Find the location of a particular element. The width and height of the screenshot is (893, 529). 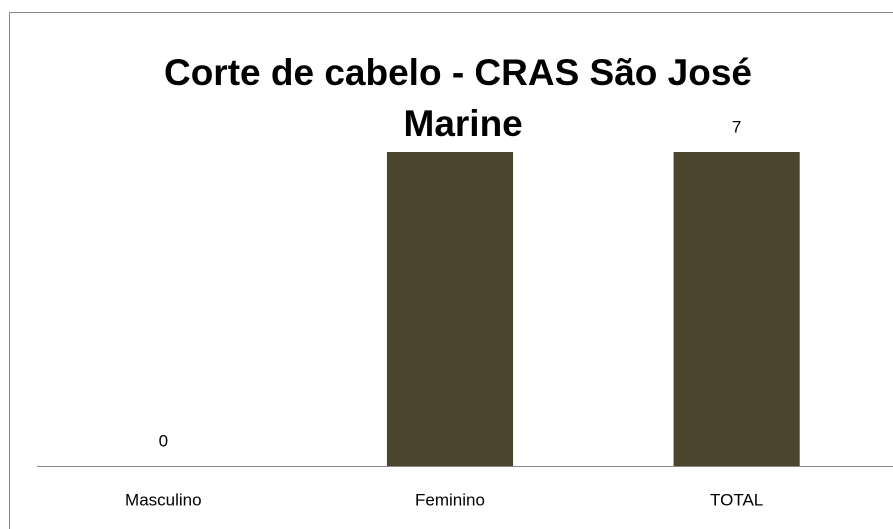

x-tick-label: Feminino is located at coordinates (450, 499).